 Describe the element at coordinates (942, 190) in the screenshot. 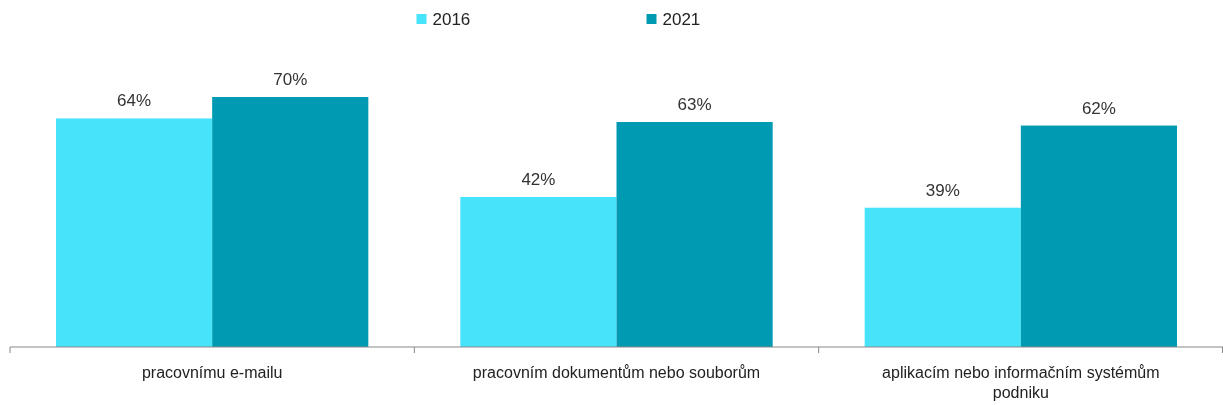

I see `data-label: 39%` at that location.